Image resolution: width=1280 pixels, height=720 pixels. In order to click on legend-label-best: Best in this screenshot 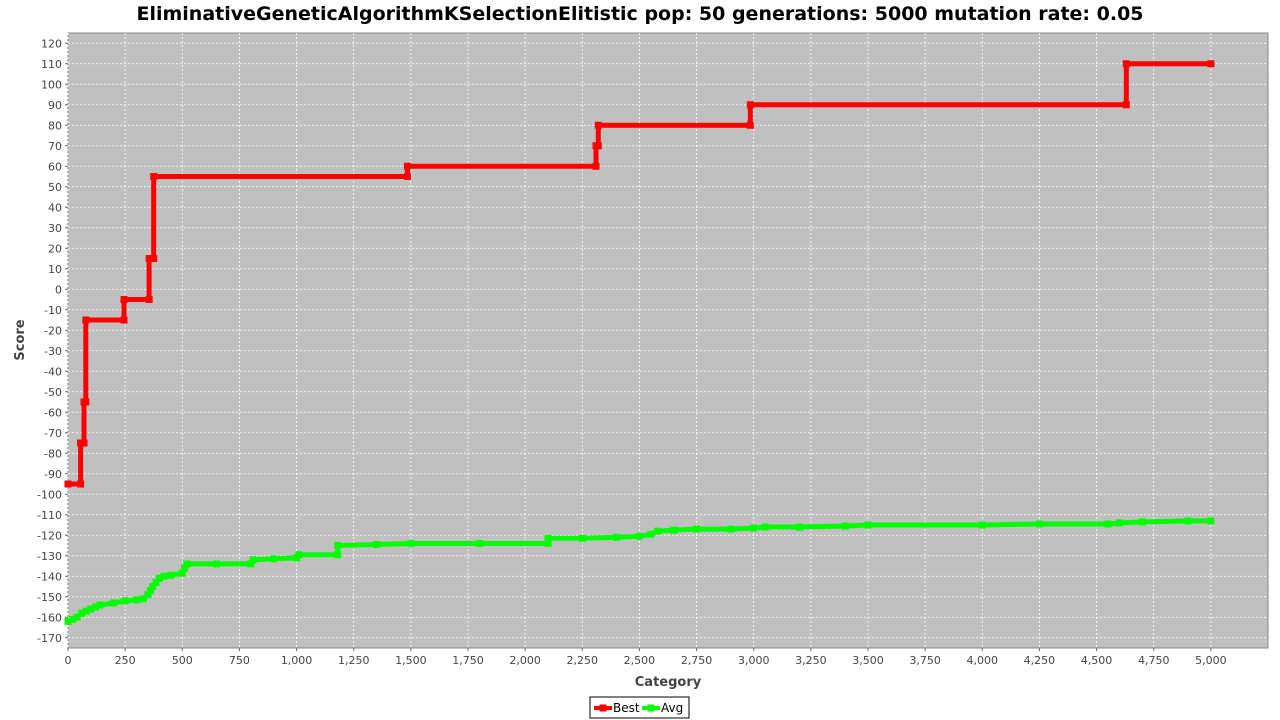, I will do `click(626, 708)`.